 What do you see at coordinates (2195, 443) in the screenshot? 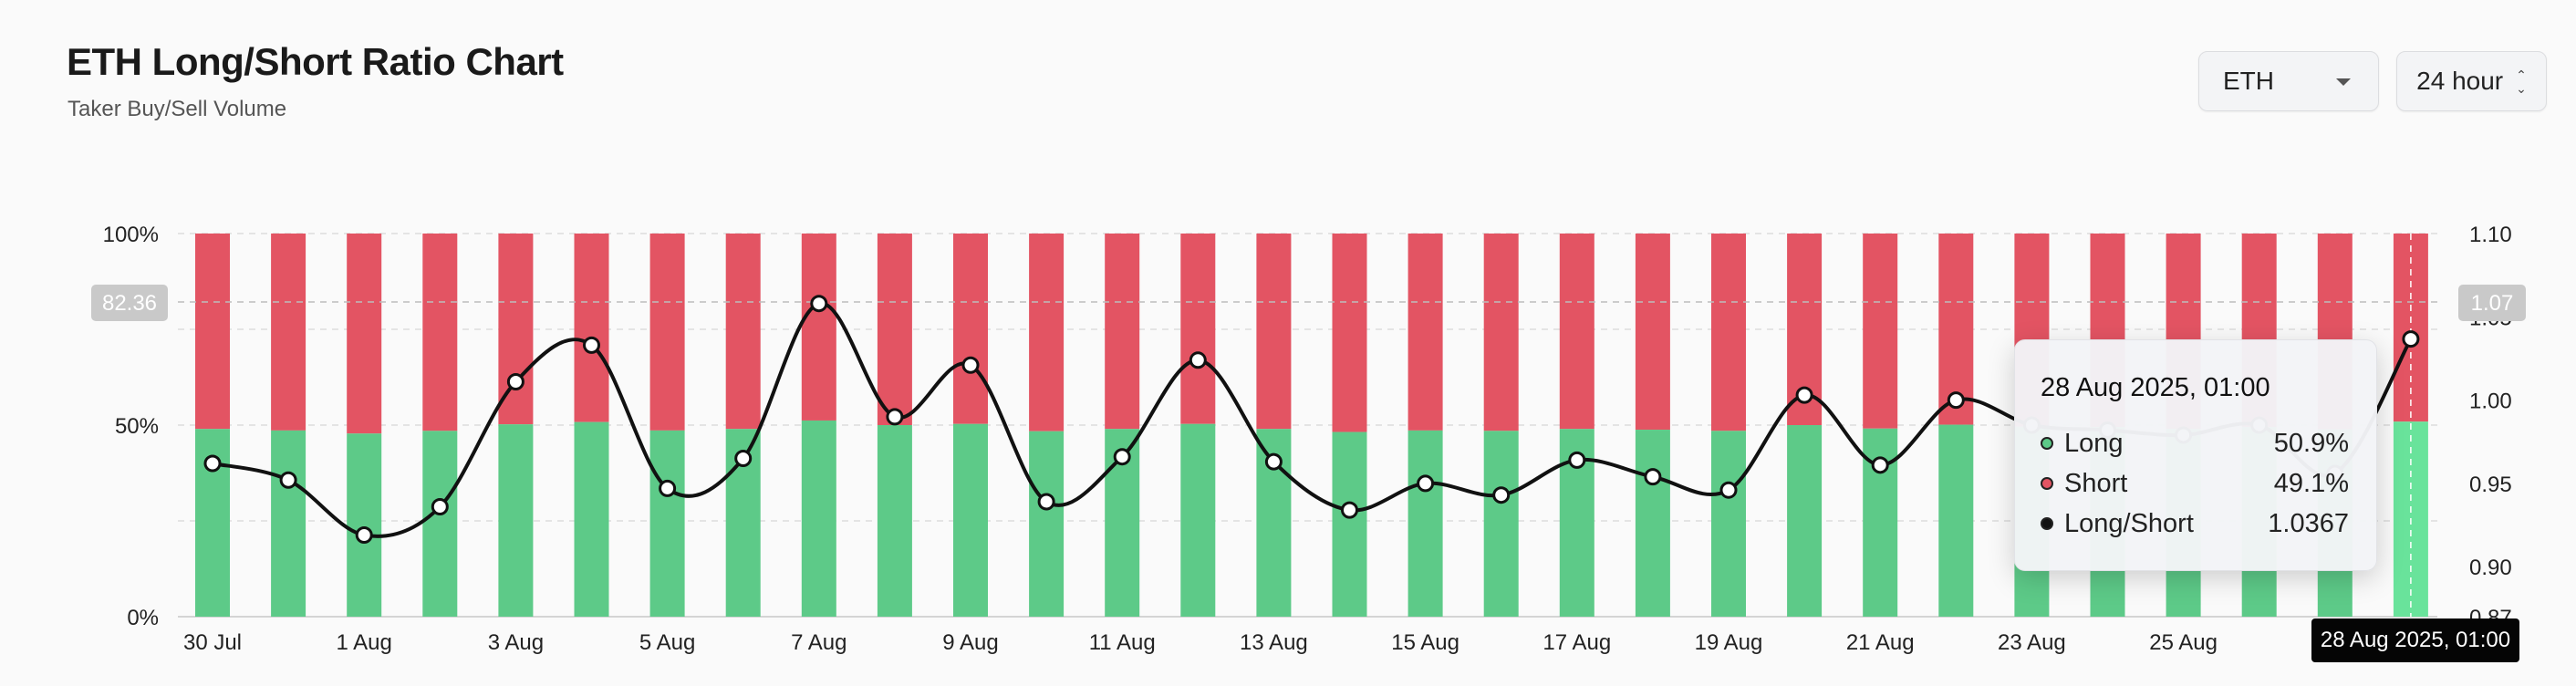
I see `tooltip-row-long: Long 50.9%` at bounding box center [2195, 443].